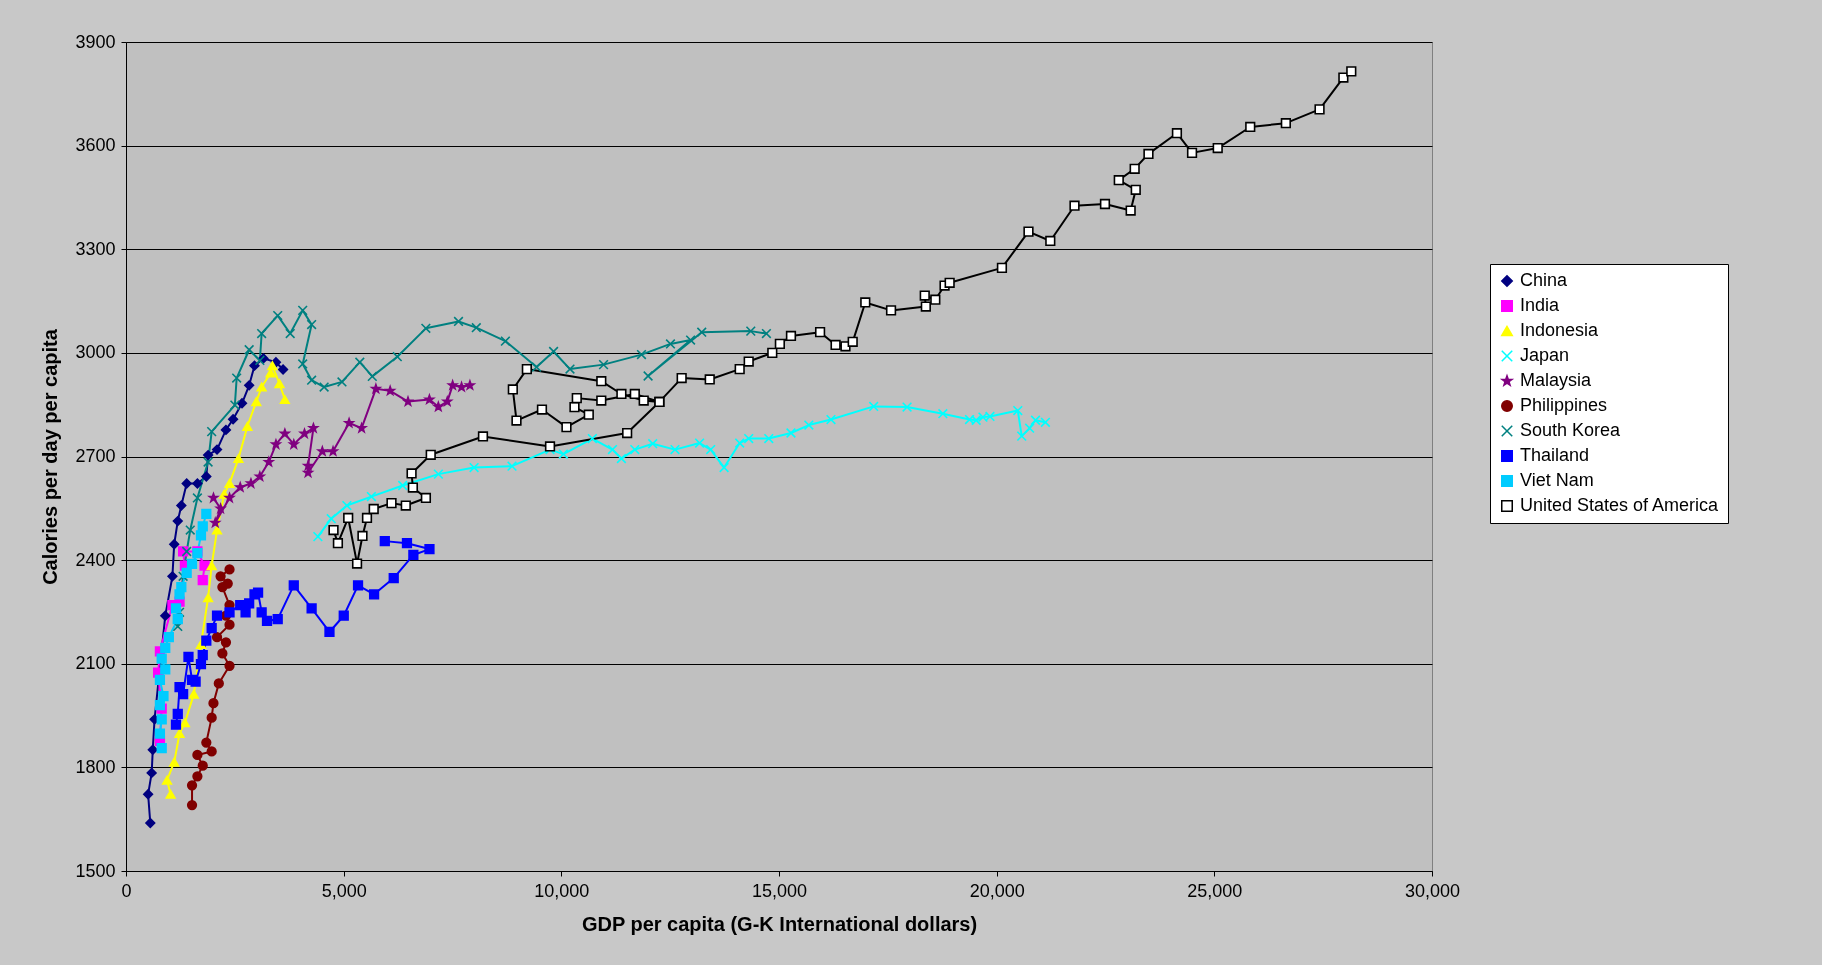  I want to click on legend-label: South Korea, so click(1571, 430).